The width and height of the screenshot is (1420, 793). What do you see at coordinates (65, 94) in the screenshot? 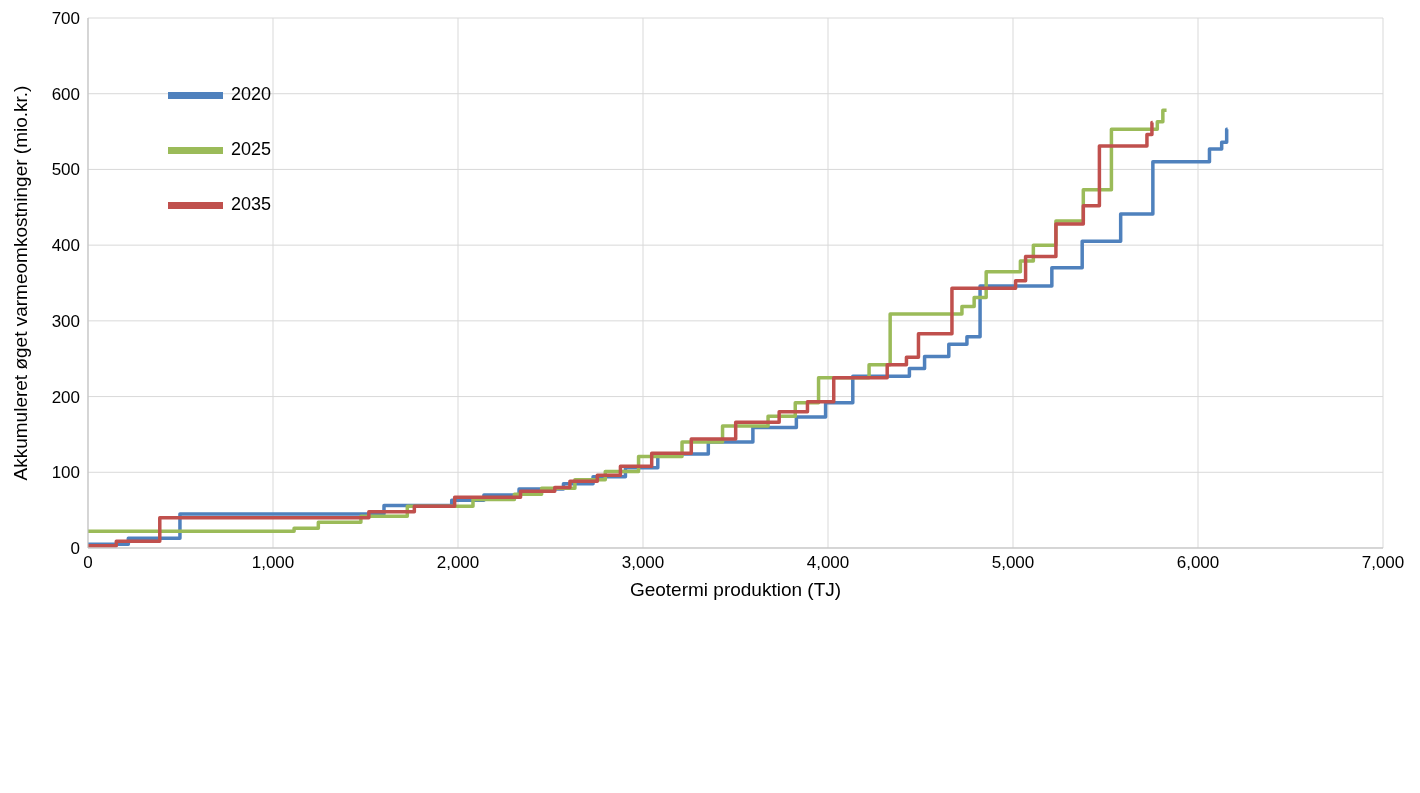
I see `y-tick-label: 600` at bounding box center [65, 94].